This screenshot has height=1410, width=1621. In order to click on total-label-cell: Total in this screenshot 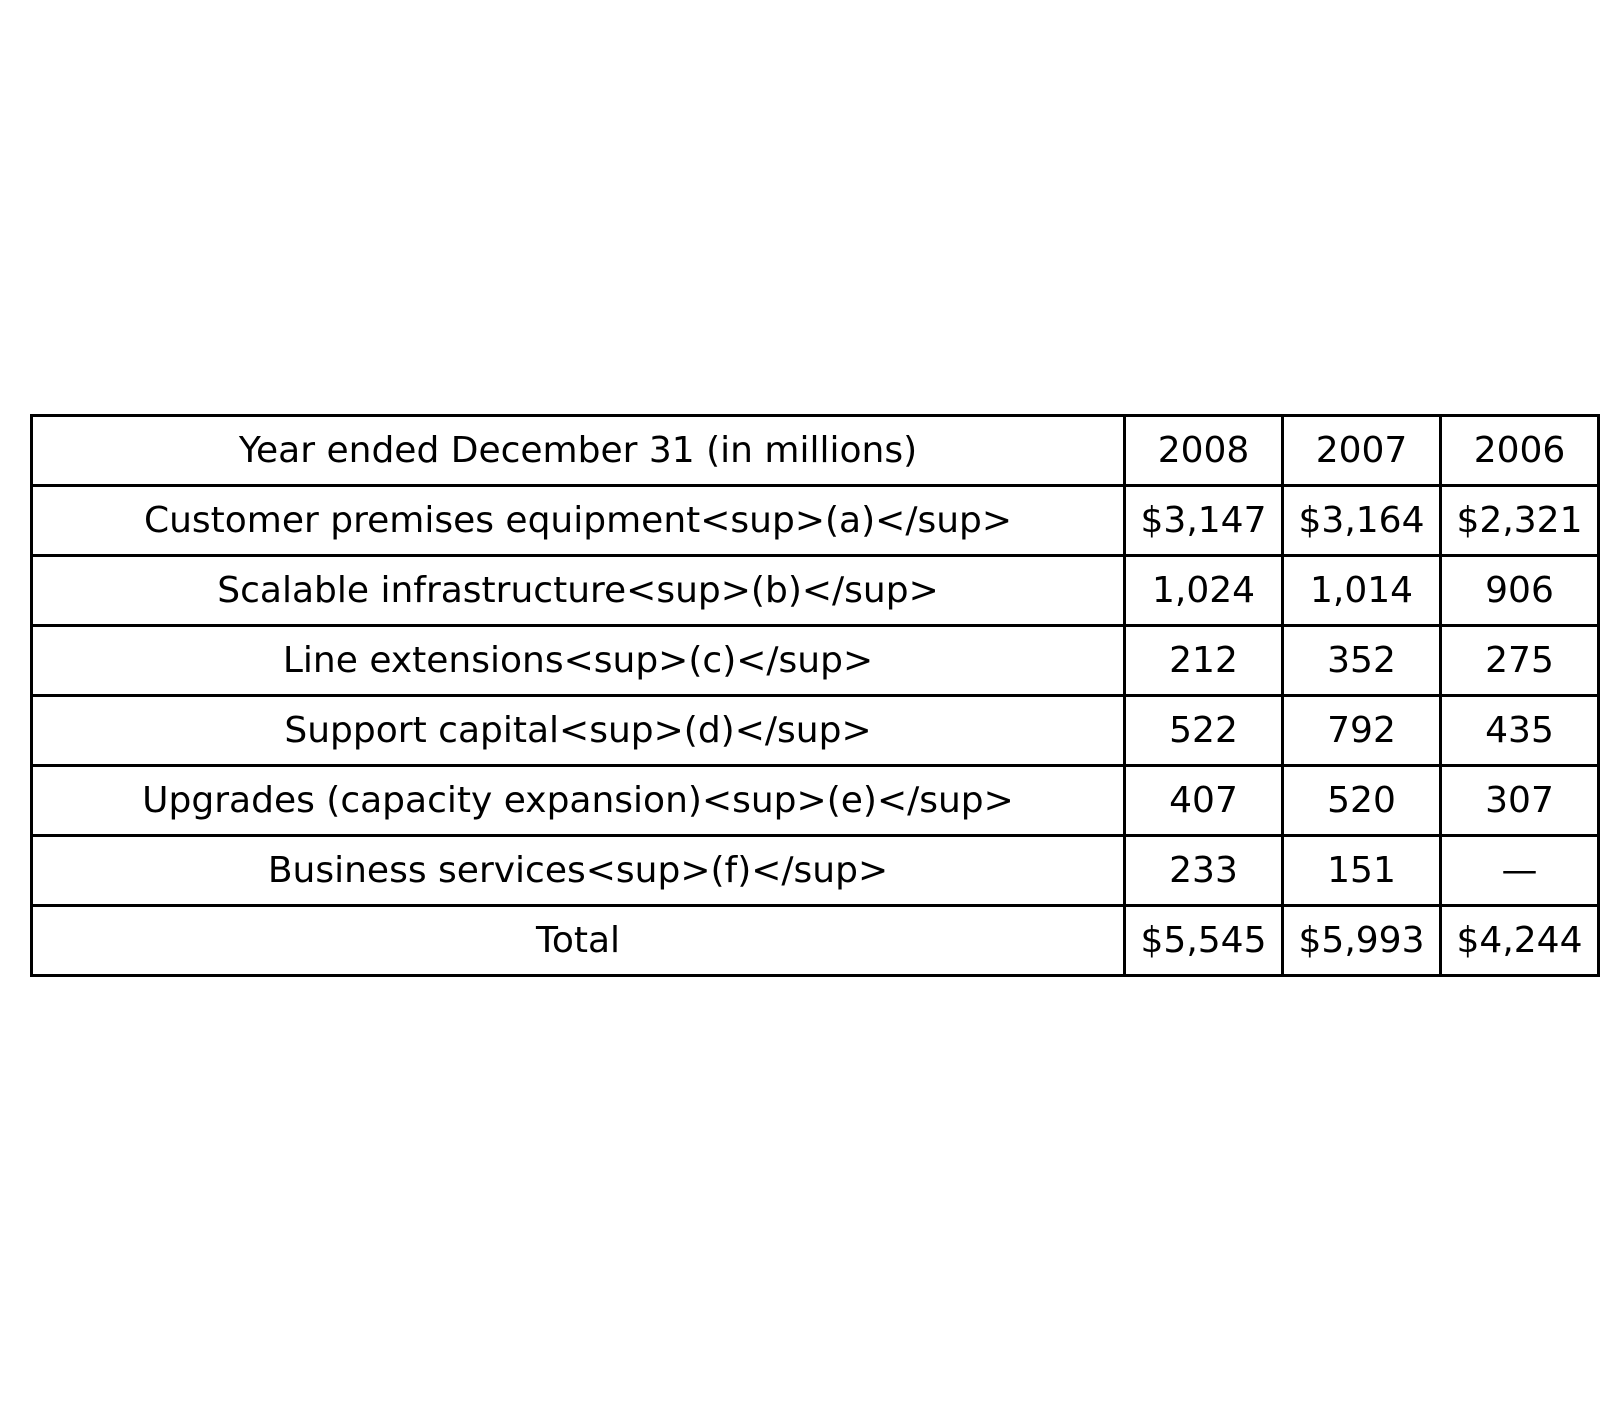, I will do `click(578, 940)`.